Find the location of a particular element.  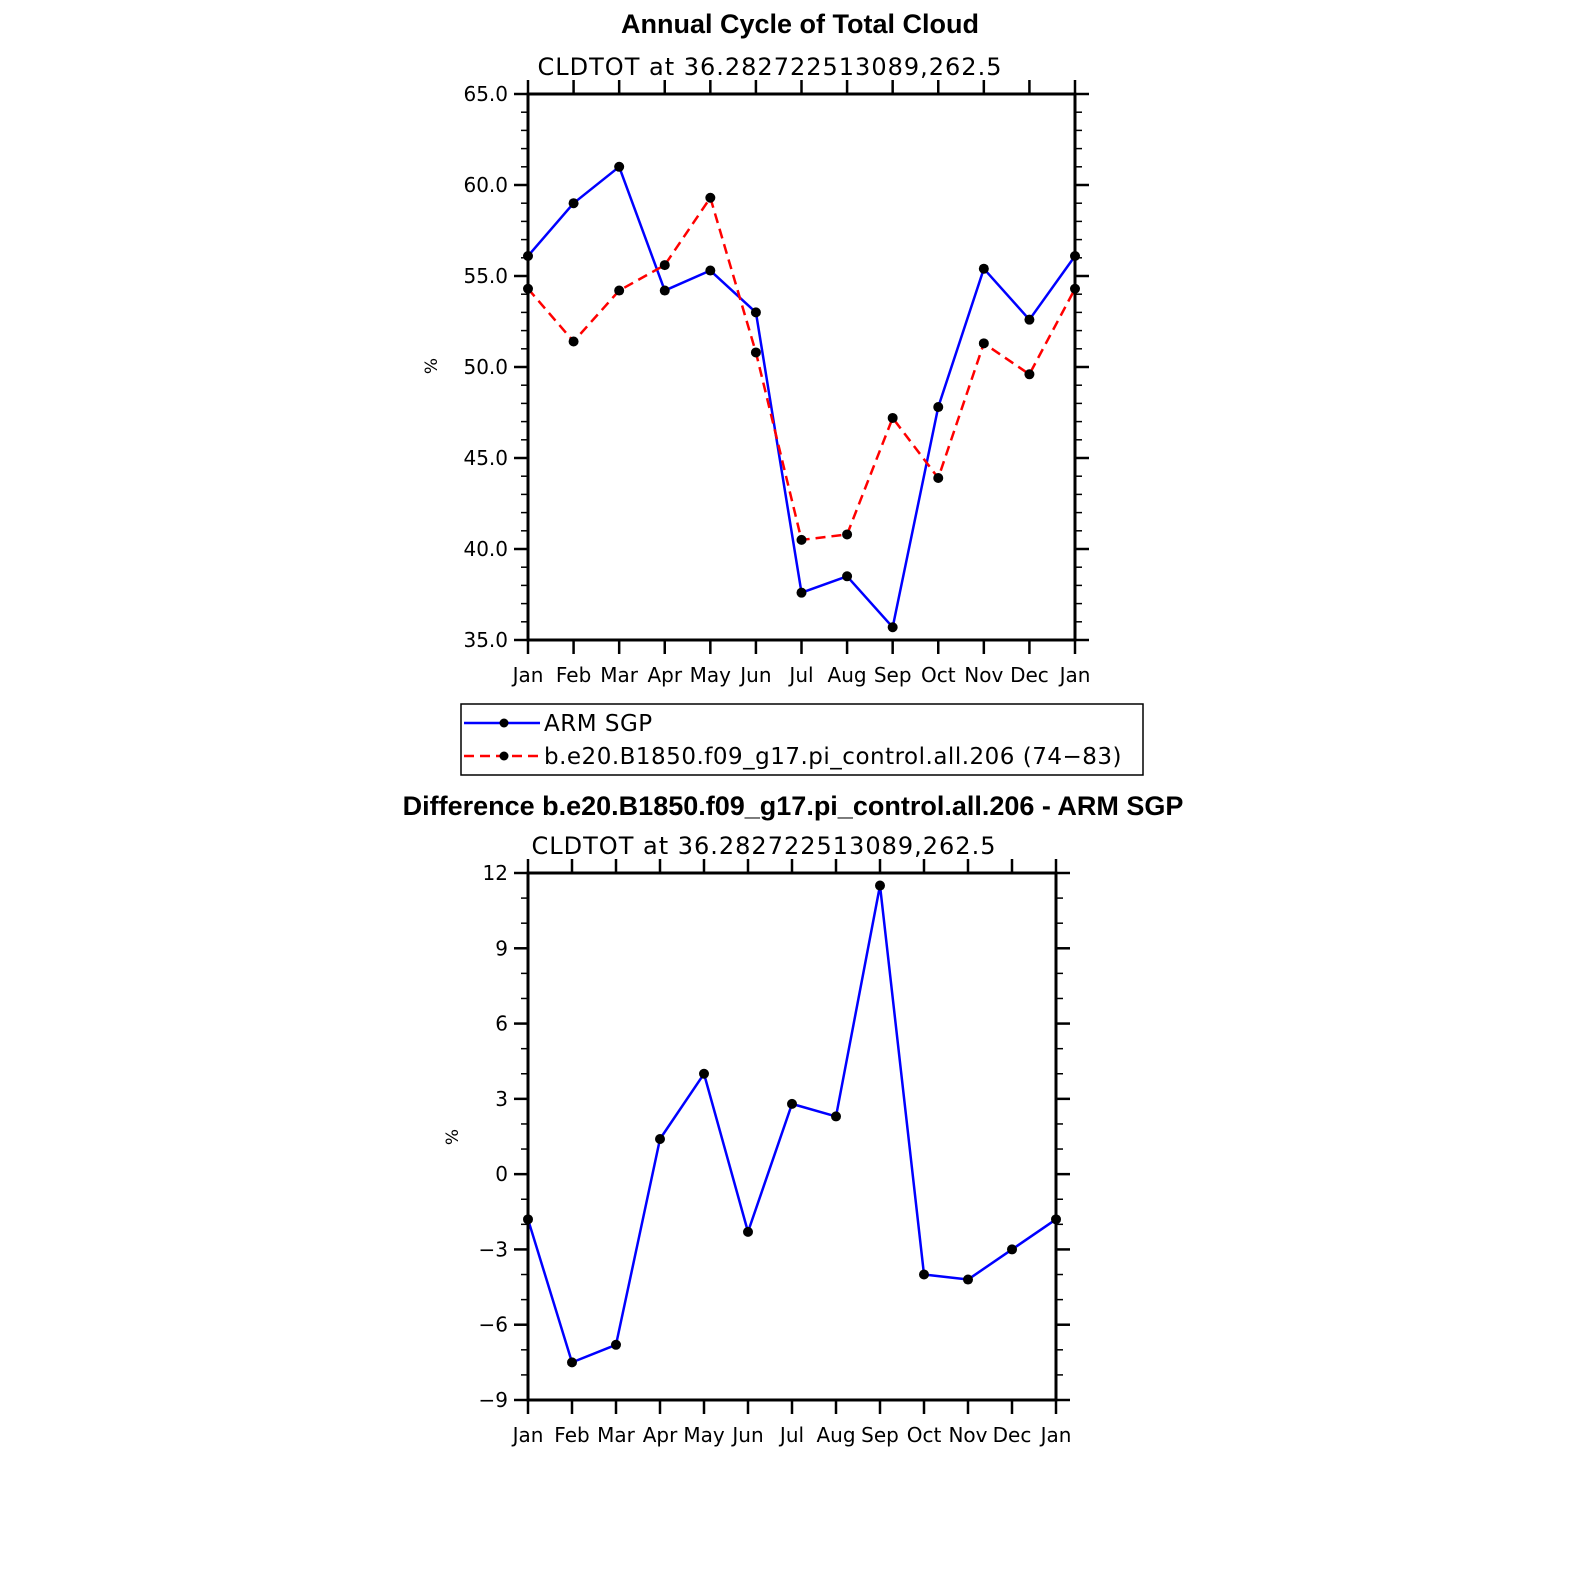

legend-label-arm-sgp: ARM SGP is located at coordinates (598, 724).